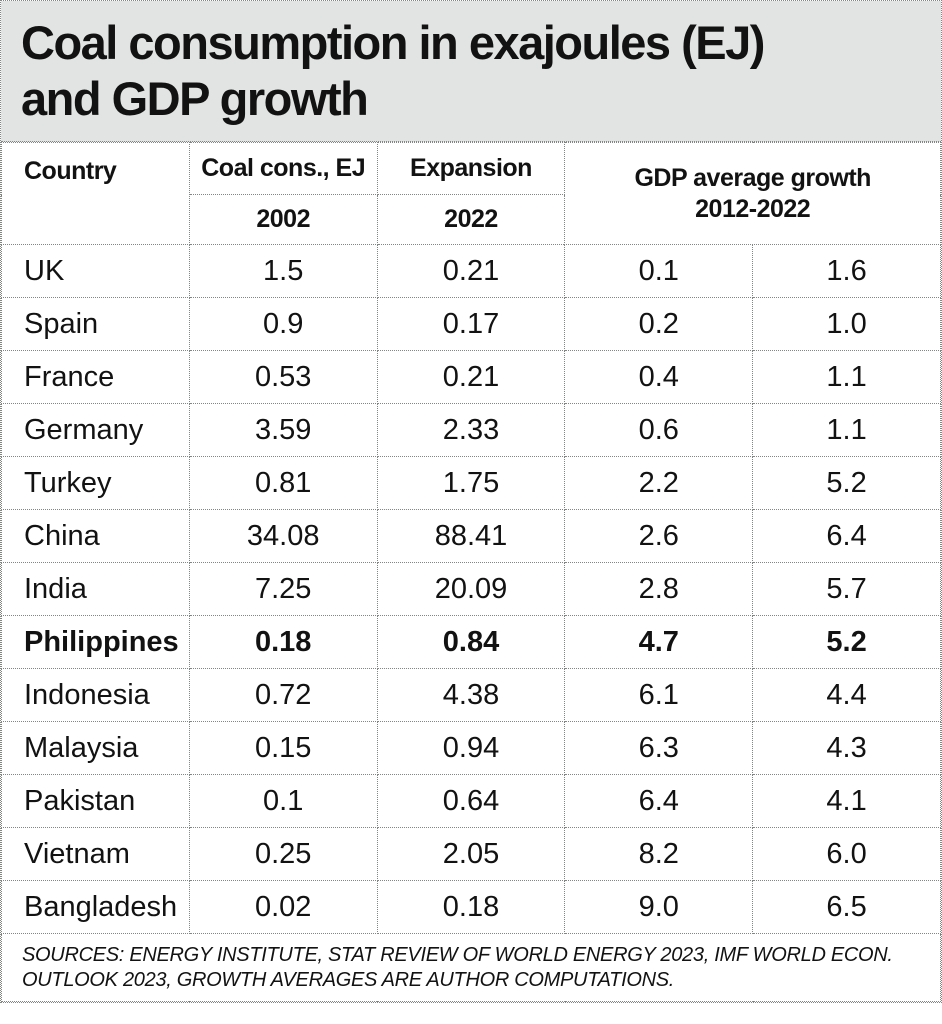  I want to click on table-row: Philippines 0.18 0.84 4.7 5.2, so click(471, 642).